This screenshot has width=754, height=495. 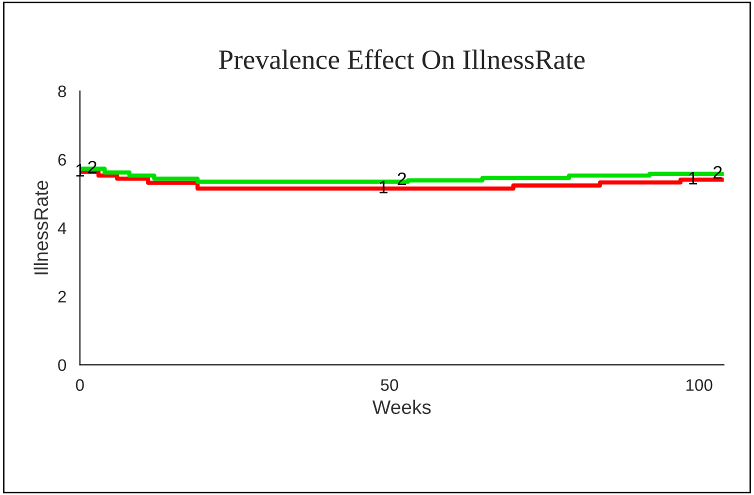 I want to click on x-axis-title: Weeks, so click(x=401, y=407).